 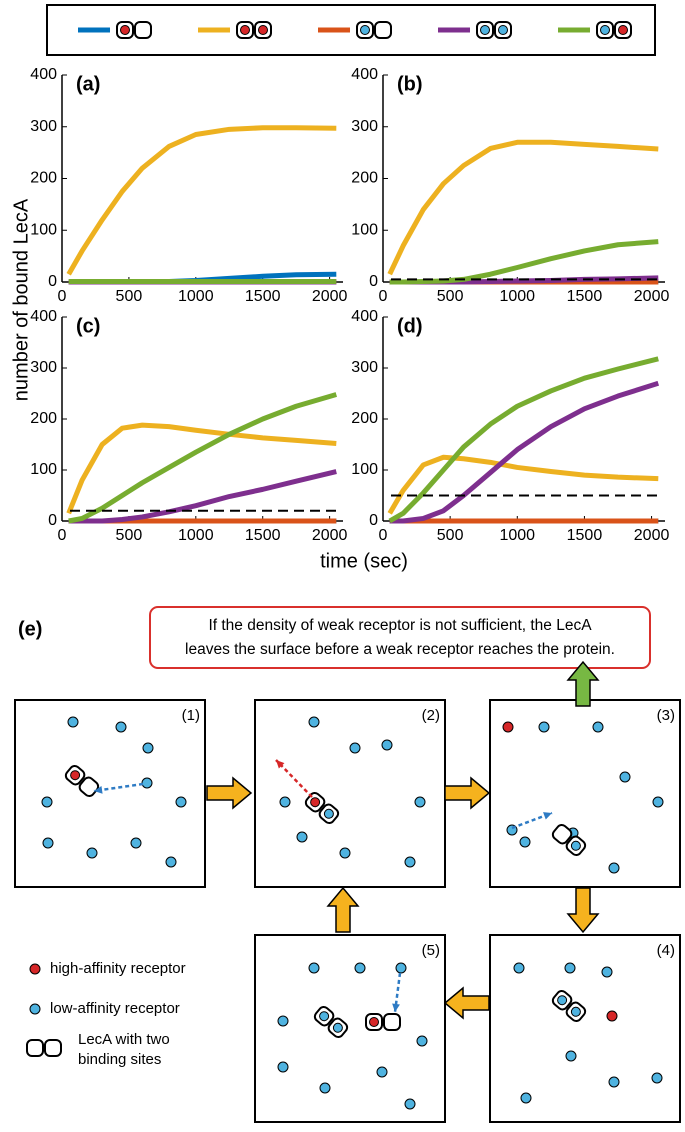 I want to click on legend-label: LecA with two, so click(x=124, y=1039).